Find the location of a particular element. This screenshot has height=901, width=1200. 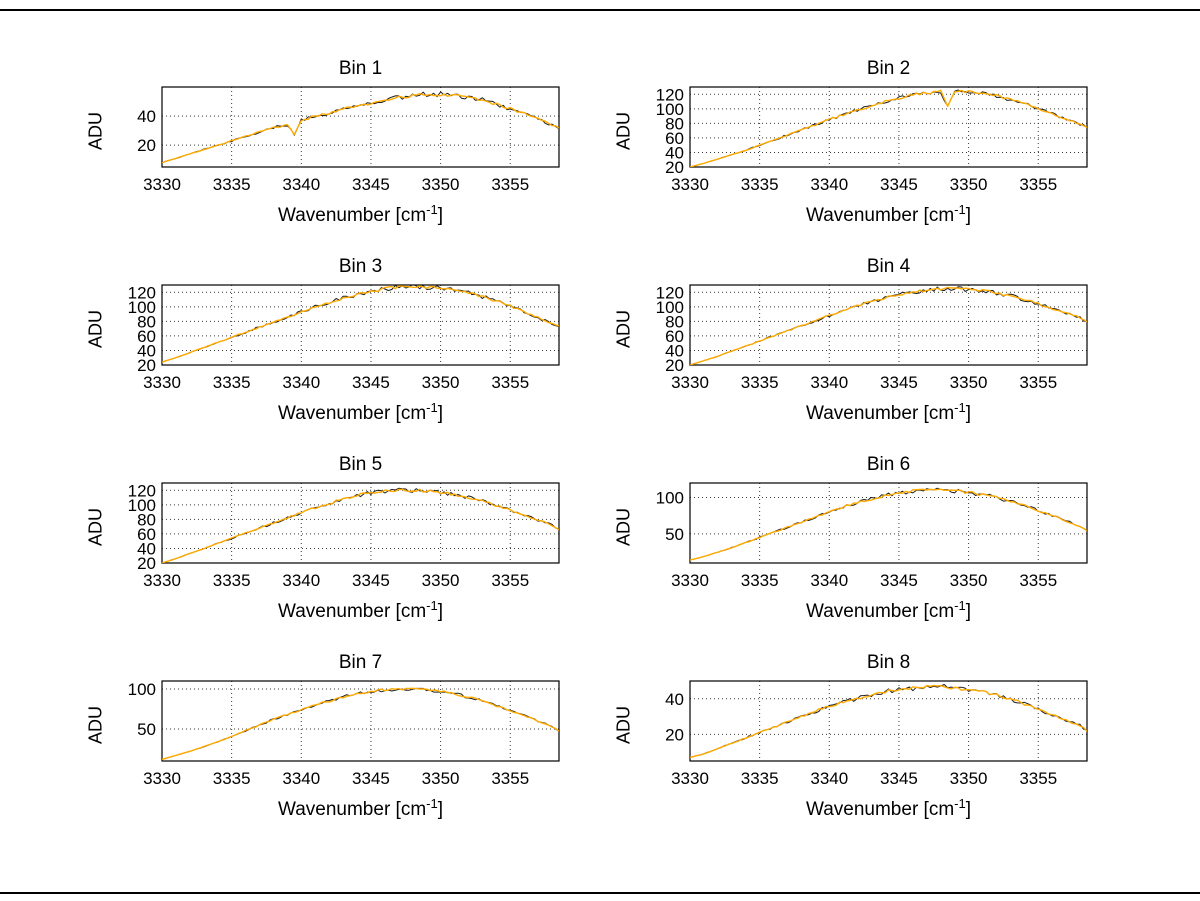

plot-title: Bin 5 is located at coordinates (360, 464).